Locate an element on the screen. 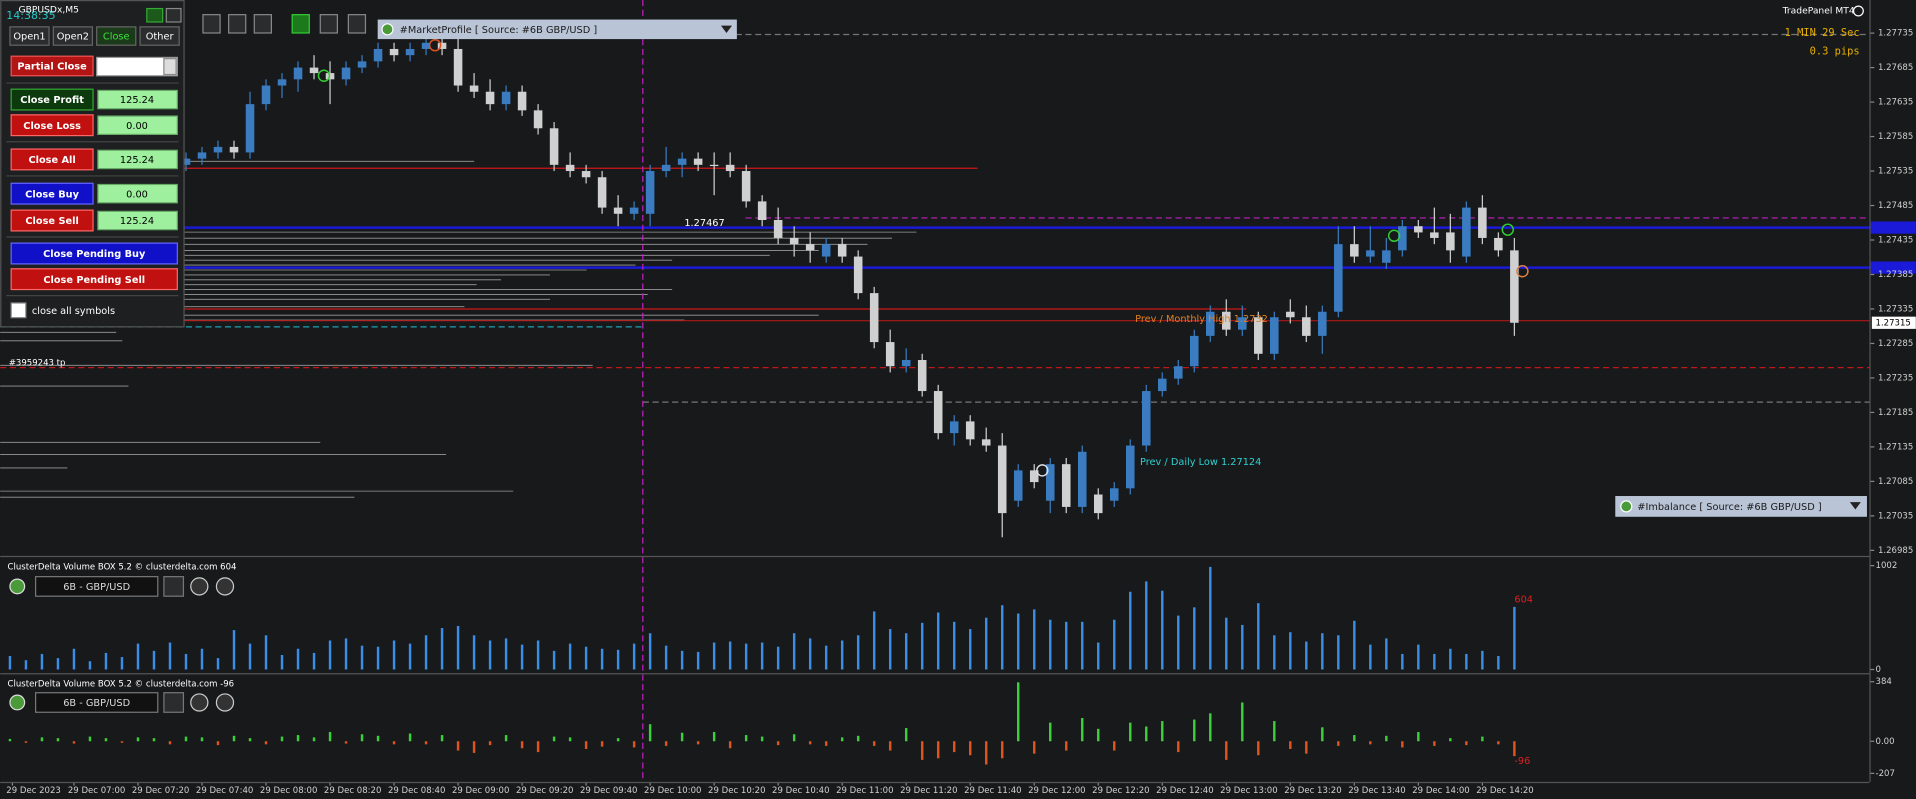 This screenshot has height=799, width=1916. y-tick-label: 1002 is located at coordinates (1887, 566).